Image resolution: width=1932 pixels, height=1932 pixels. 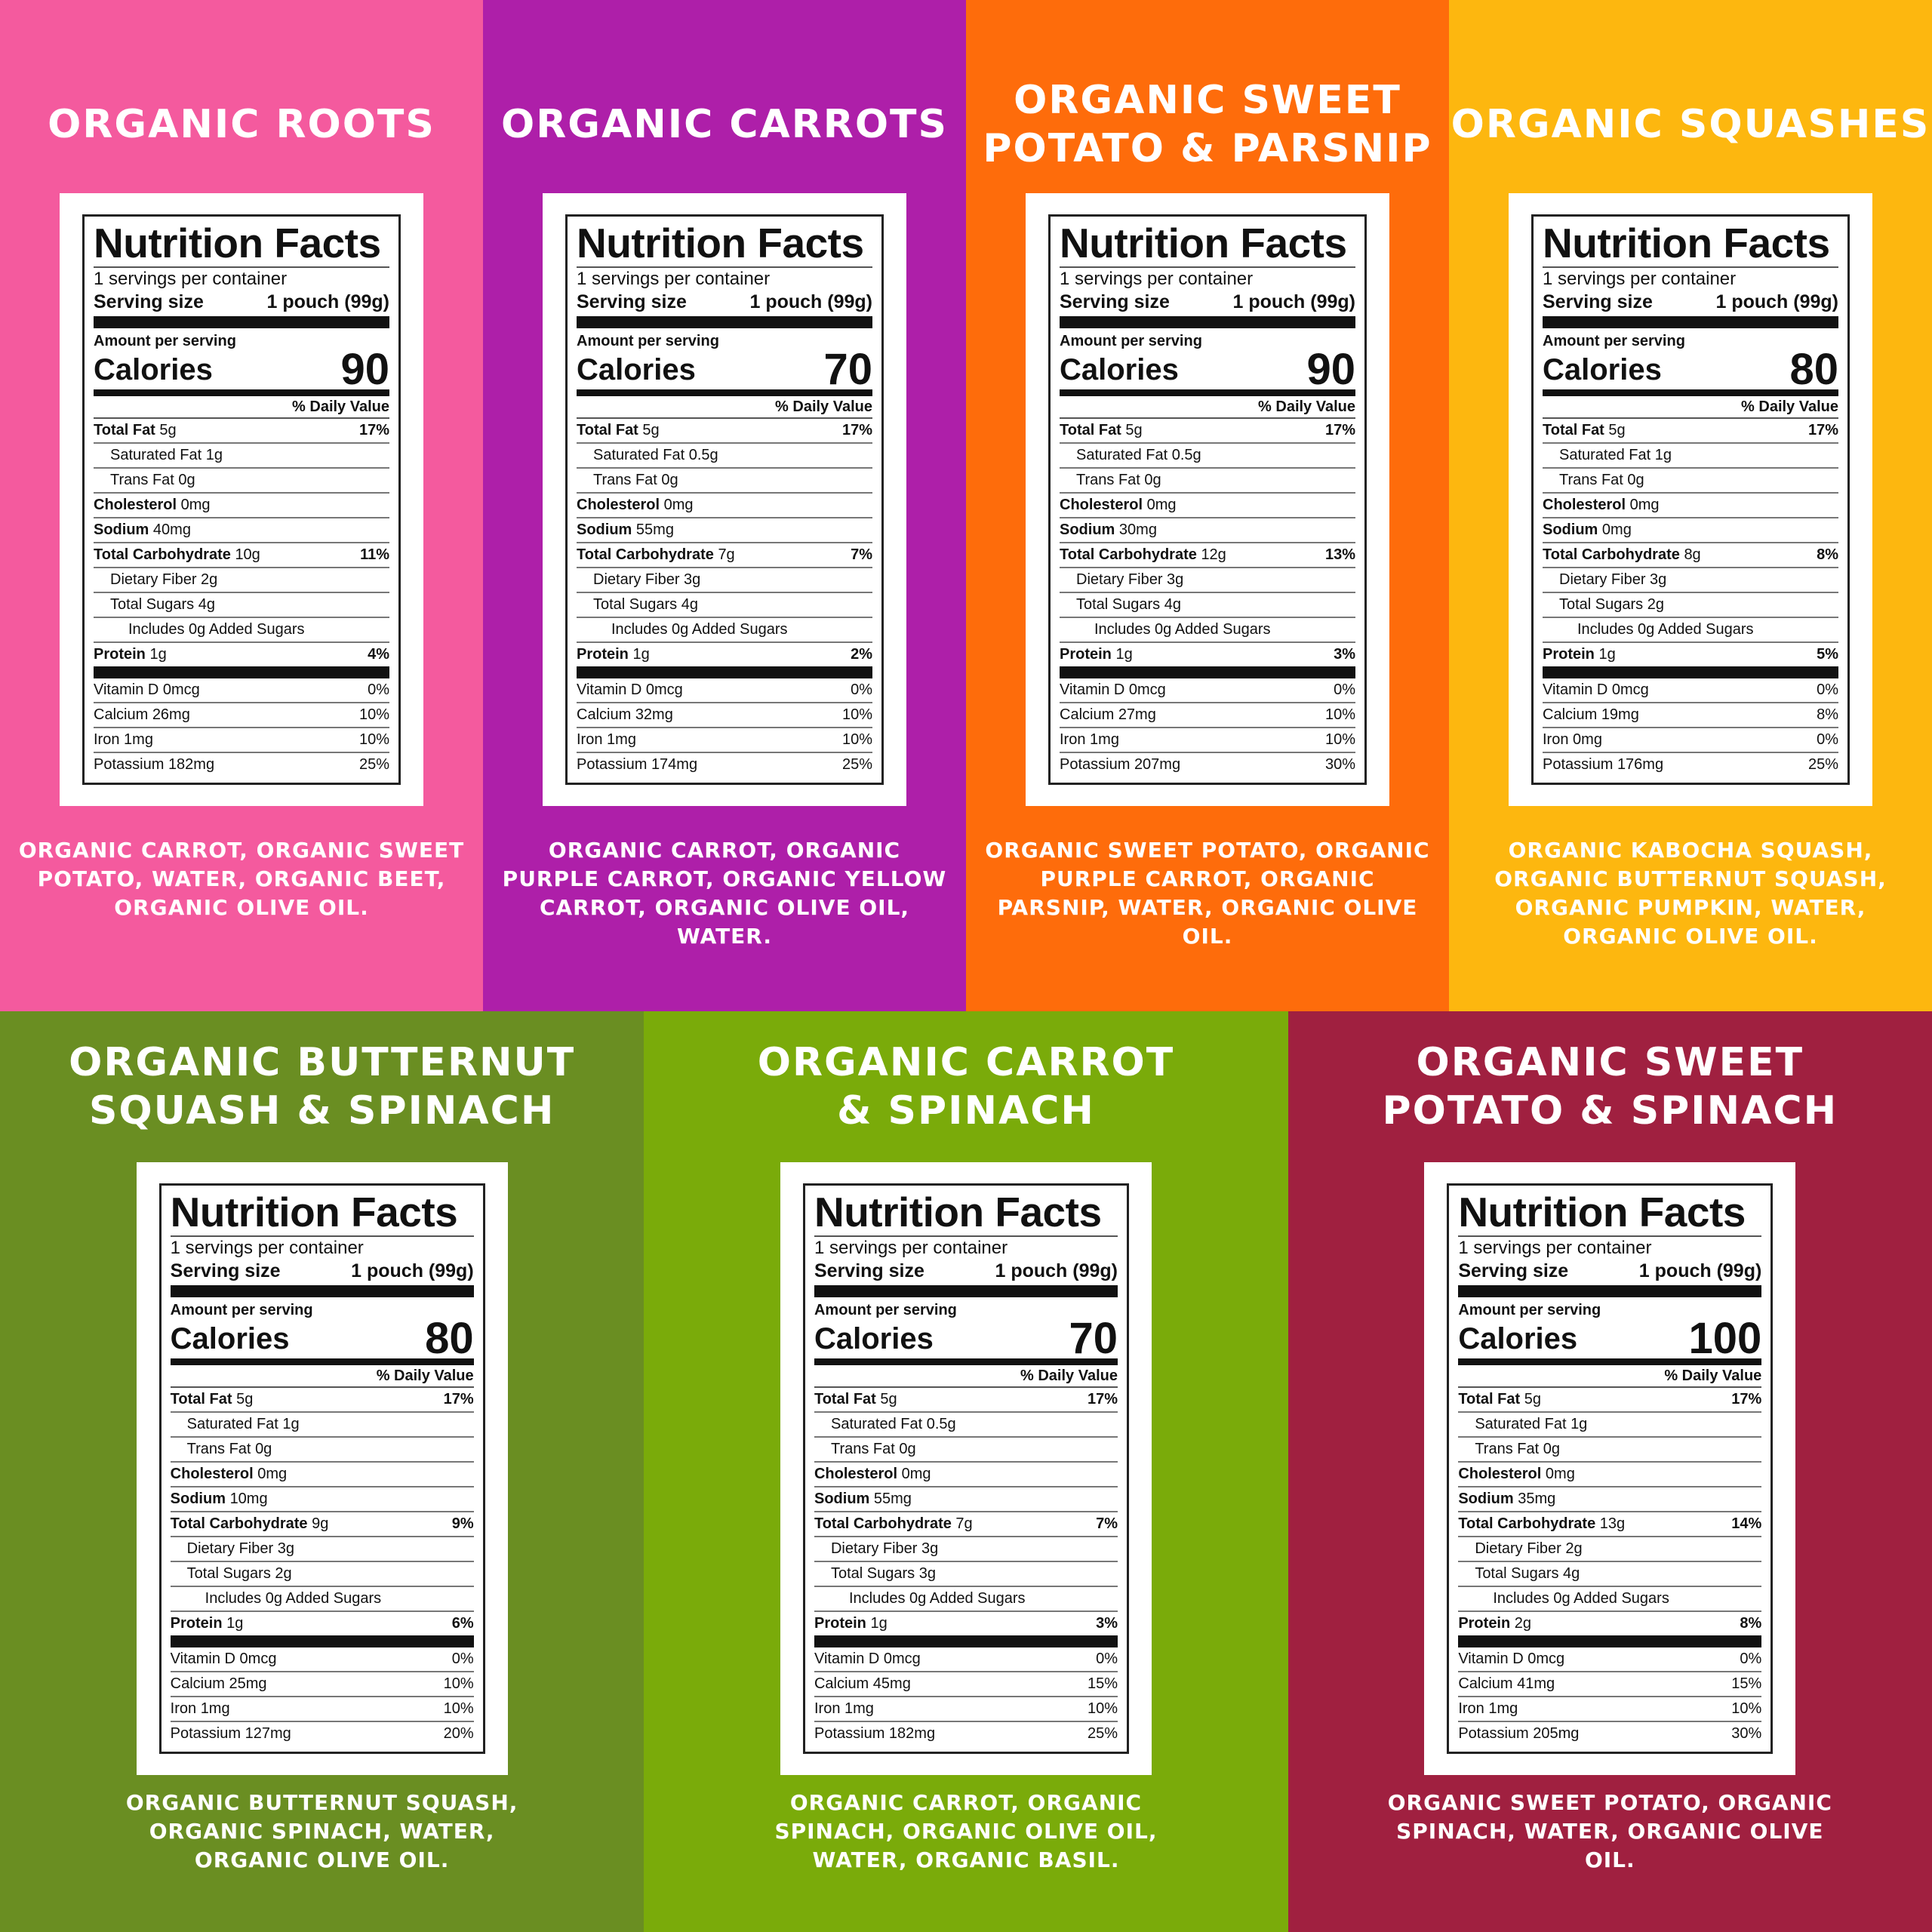 What do you see at coordinates (1610, 1684) in the screenshot?
I see `nutrient-row: Calcium 41mg 15%` at bounding box center [1610, 1684].